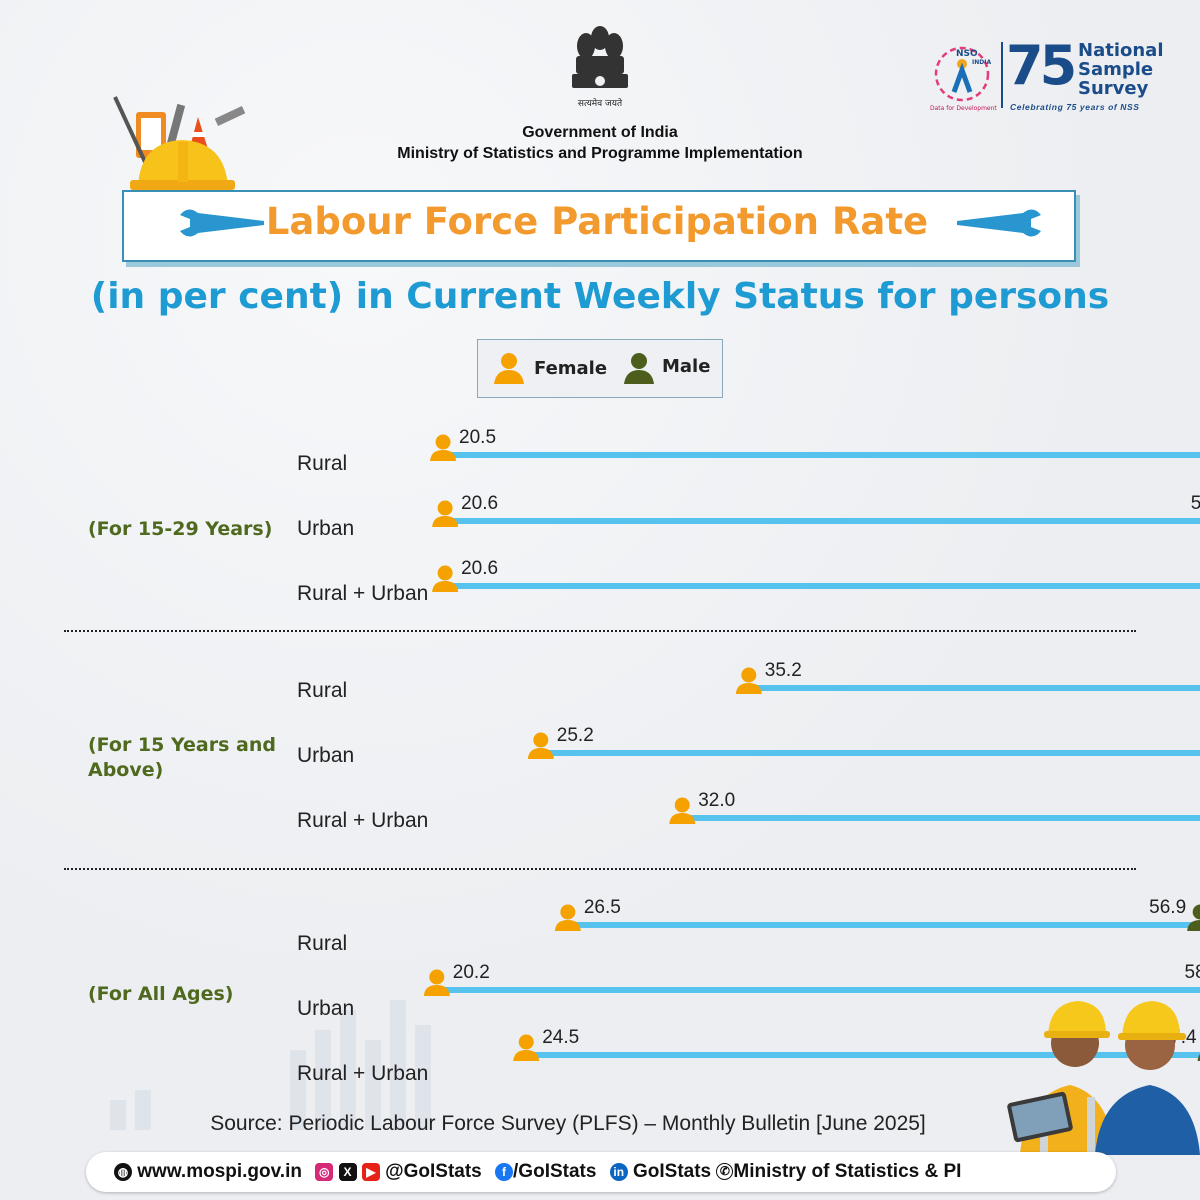 The width and height of the screenshot is (1200, 1200). What do you see at coordinates (967, 54) in the screenshot?
I see `nso-text: NSO` at bounding box center [967, 54].